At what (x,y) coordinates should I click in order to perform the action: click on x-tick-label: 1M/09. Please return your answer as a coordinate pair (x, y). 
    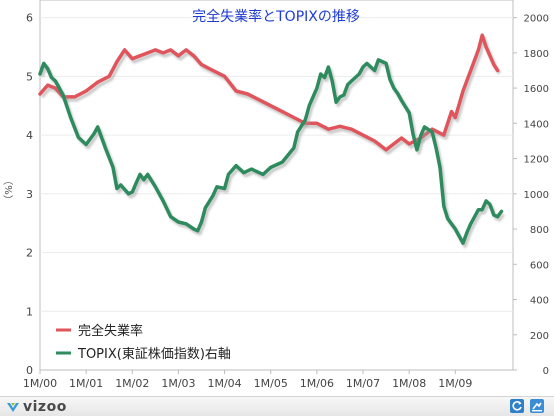
    Looking at the image, I should click on (455, 383).